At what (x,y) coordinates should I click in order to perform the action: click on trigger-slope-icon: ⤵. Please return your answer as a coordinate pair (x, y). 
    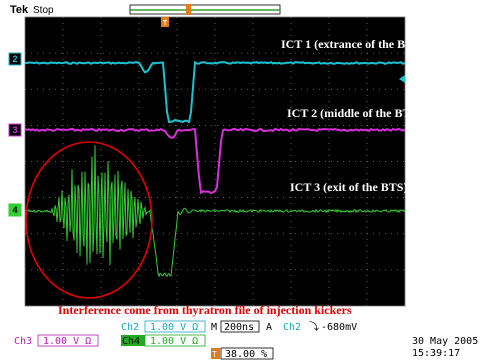
    Looking at the image, I should click on (314, 327).